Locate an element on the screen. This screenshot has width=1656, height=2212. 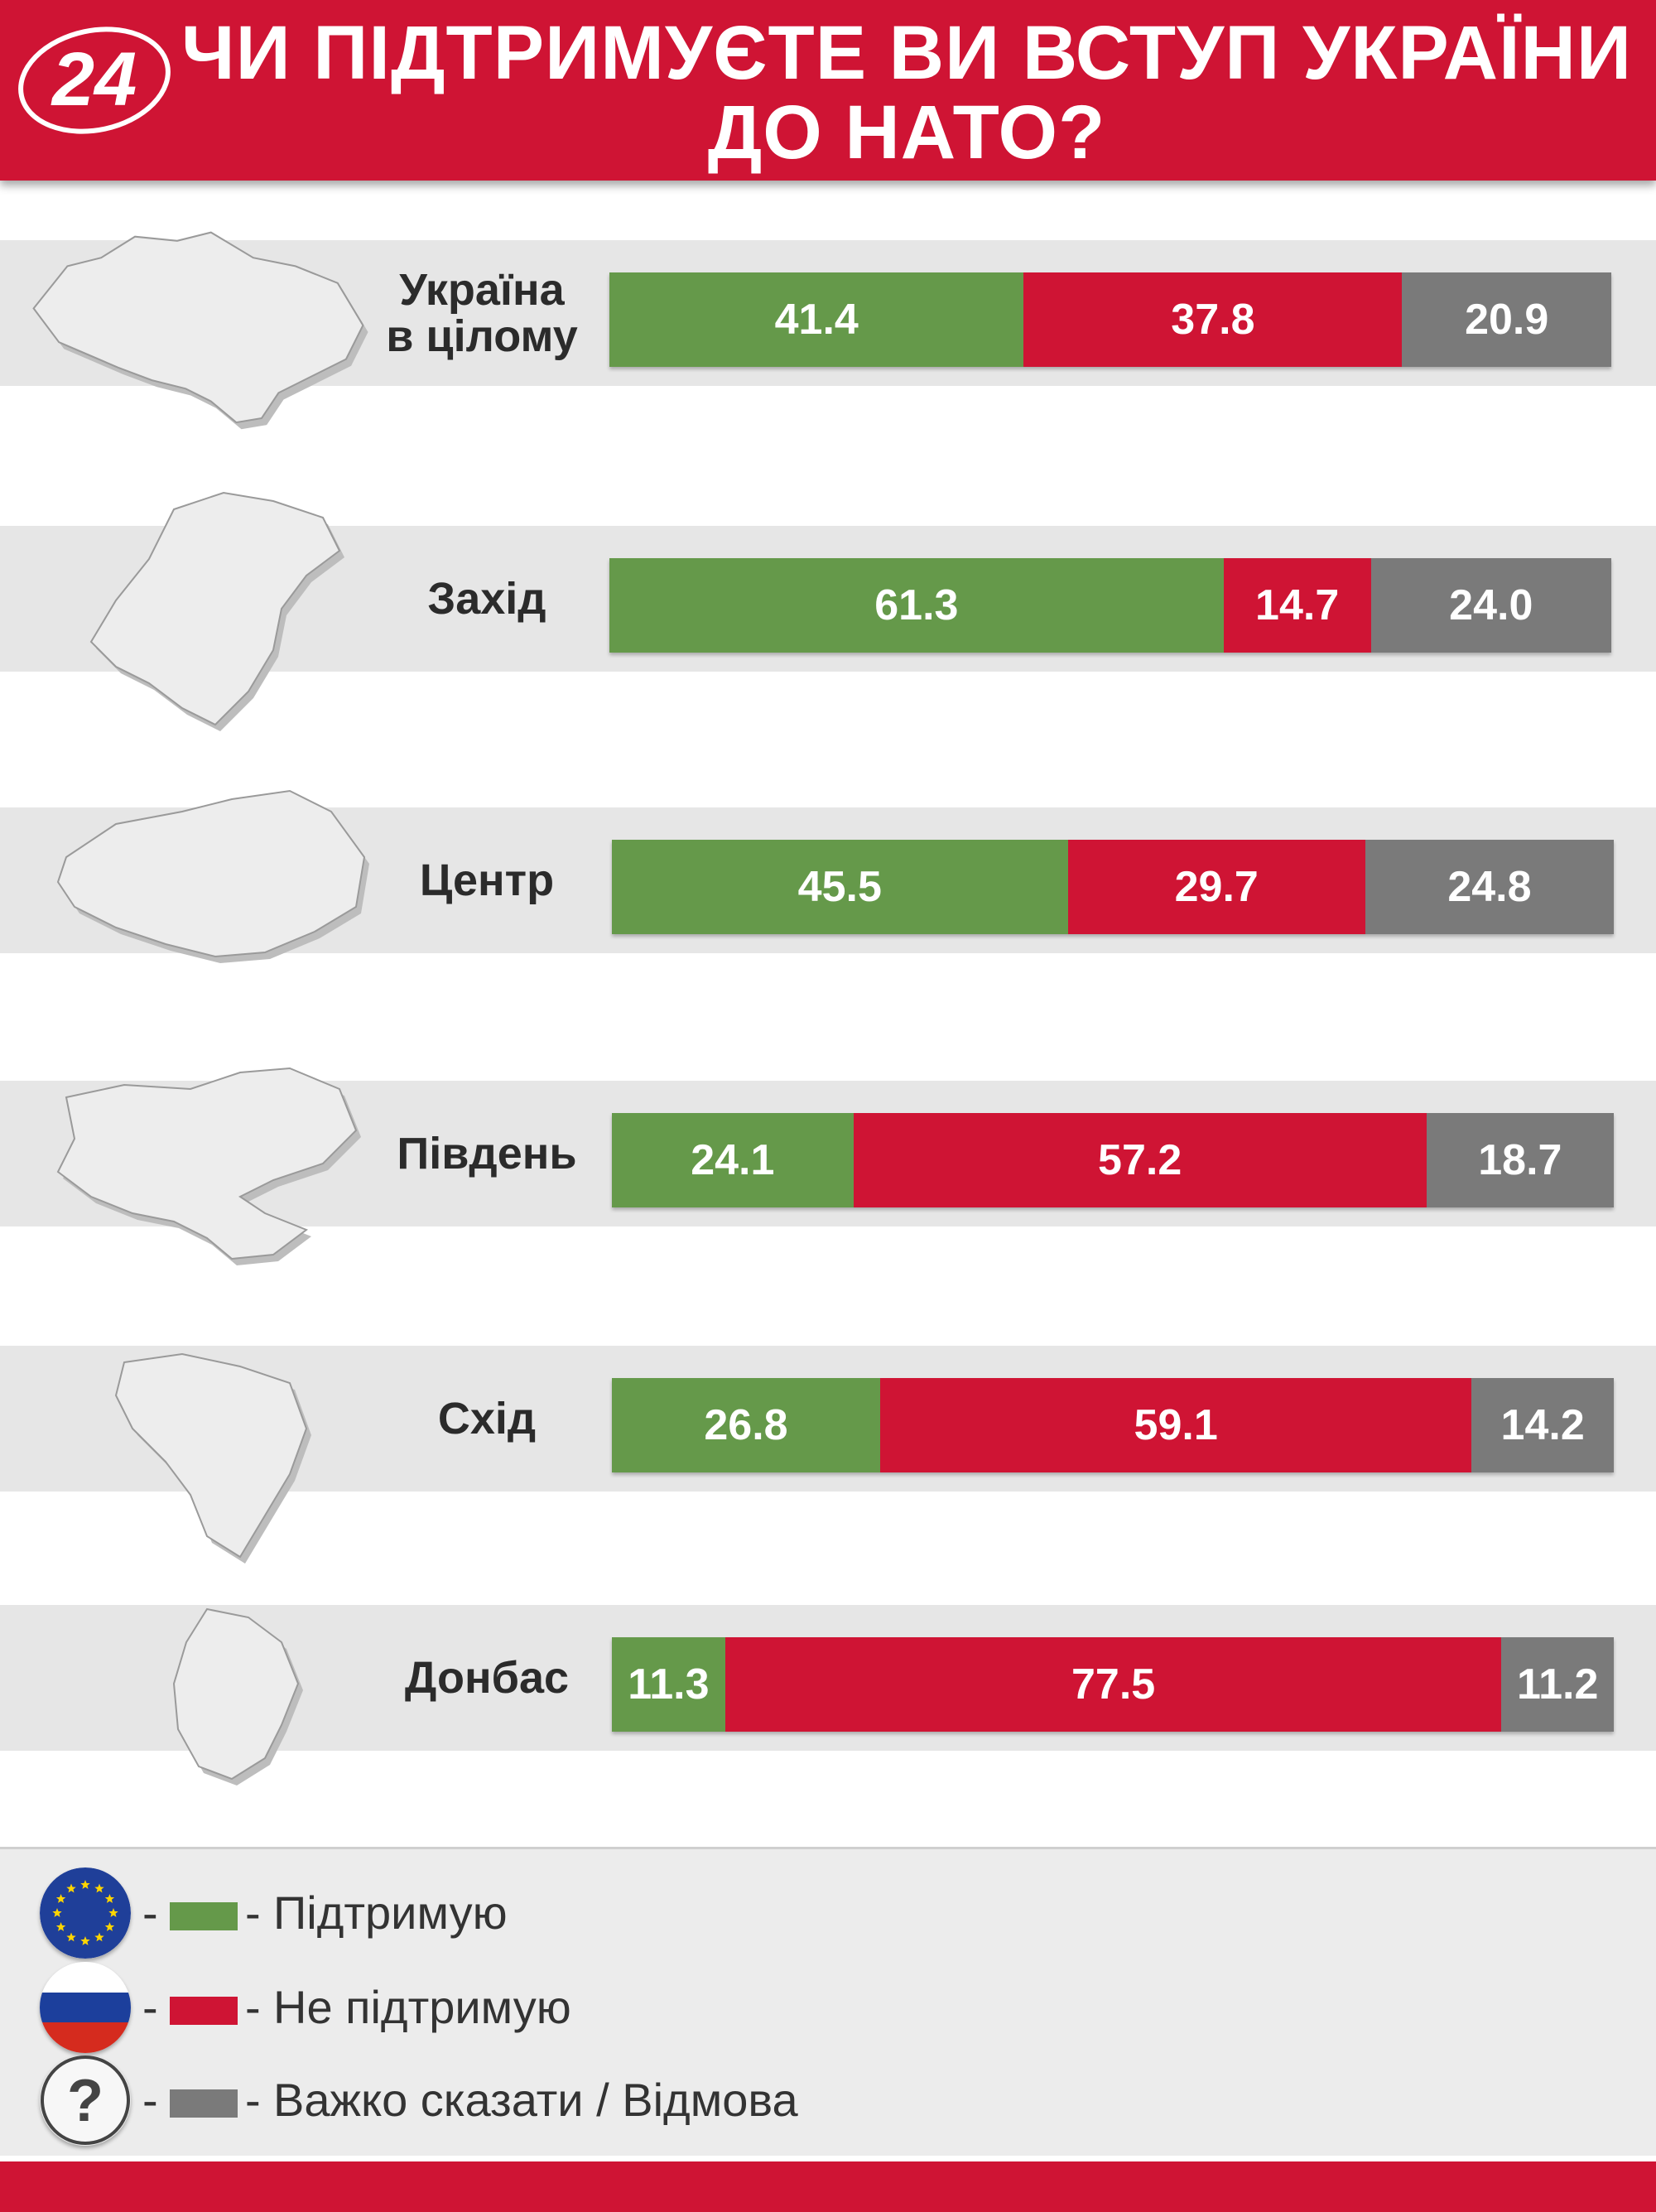
bar-segment-oppose: 77.5 is located at coordinates (1113, 1684).